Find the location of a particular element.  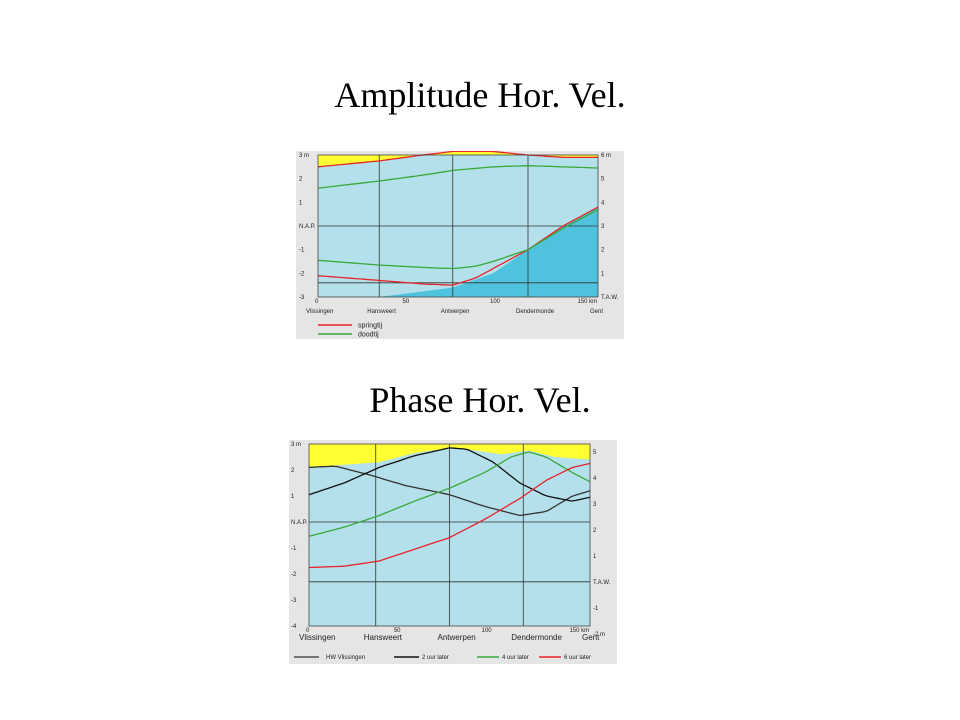

chart2-plot-area is located at coordinates (449, 535).